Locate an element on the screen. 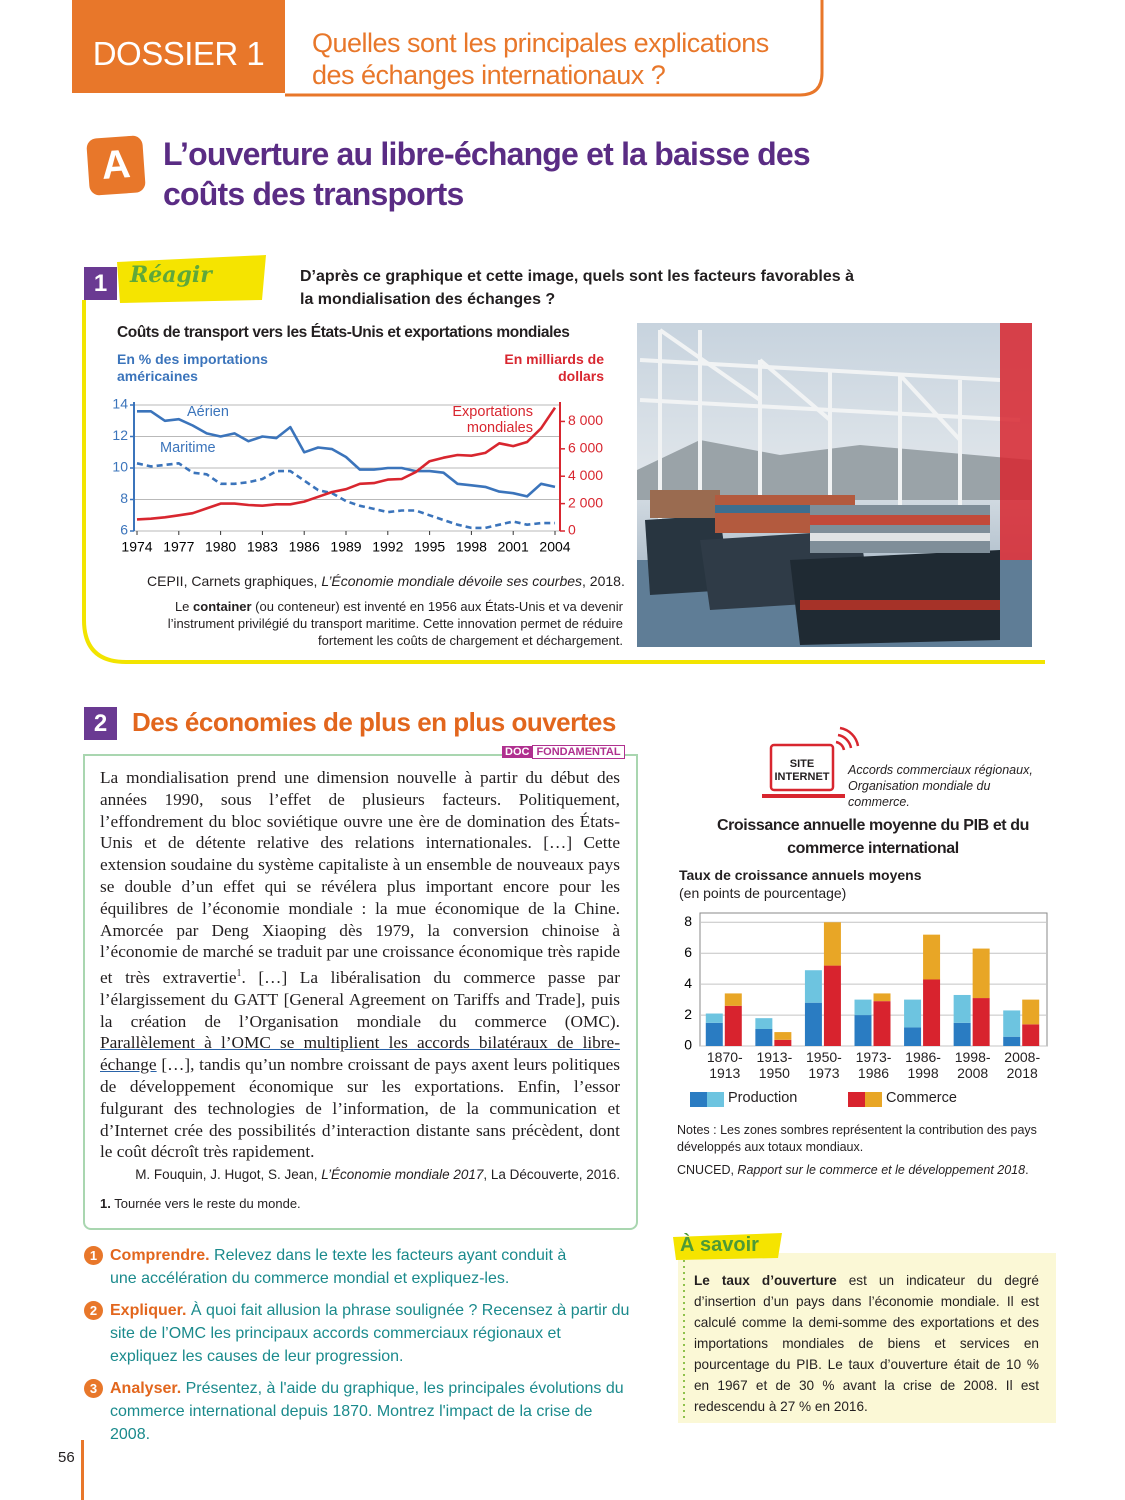 This screenshot has width=1125, height=1500. footnote: 1. Tournée vers le reste du monde. is located at coordinates (200, 1203).